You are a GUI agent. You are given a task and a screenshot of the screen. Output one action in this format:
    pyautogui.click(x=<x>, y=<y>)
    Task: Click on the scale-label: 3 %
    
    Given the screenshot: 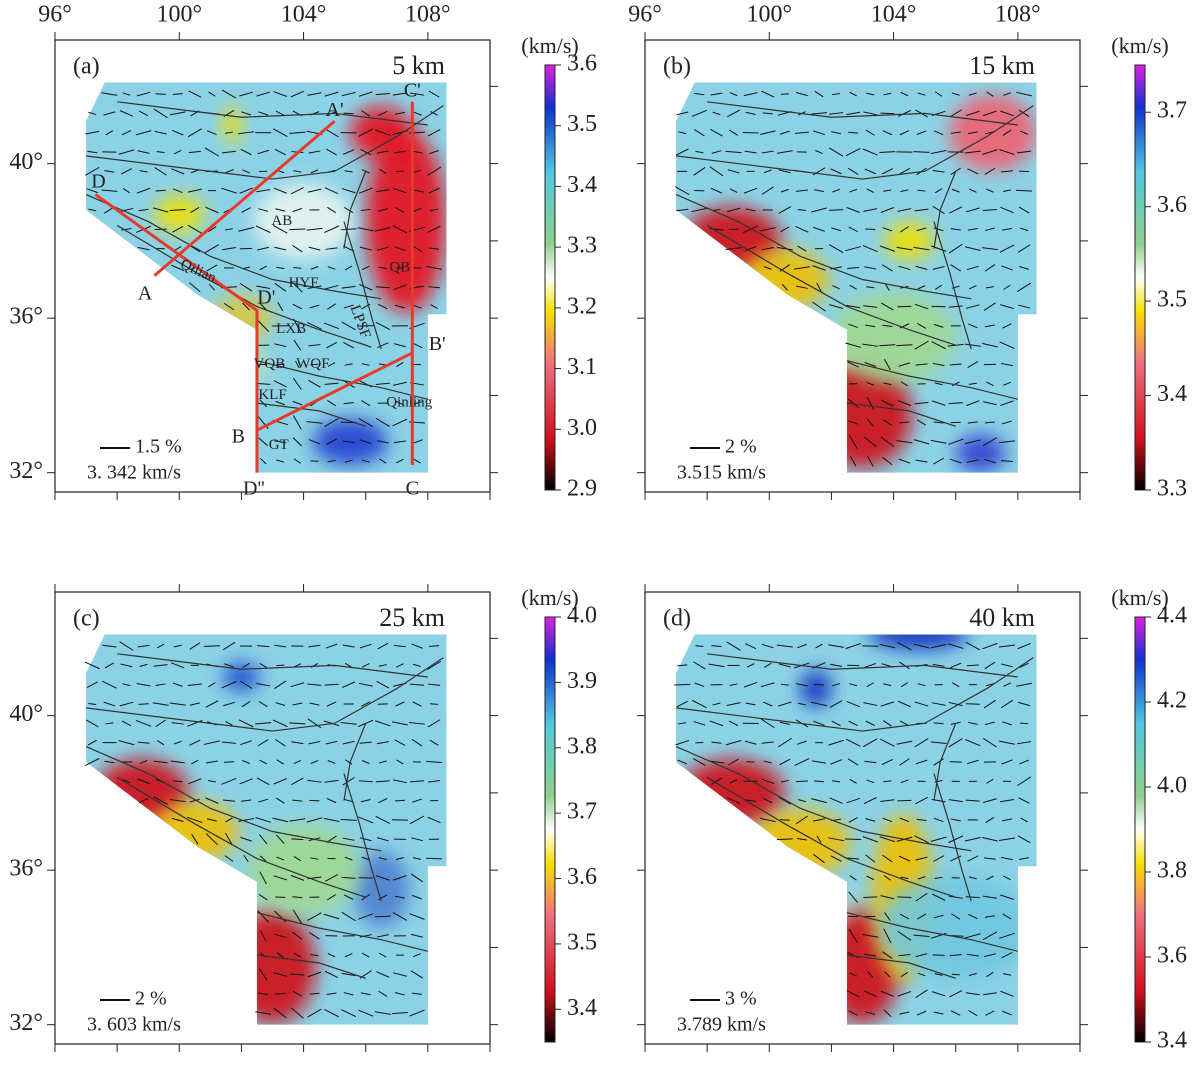 What is the action you would take?
    pyautogui.click(x=741, y=999)
    